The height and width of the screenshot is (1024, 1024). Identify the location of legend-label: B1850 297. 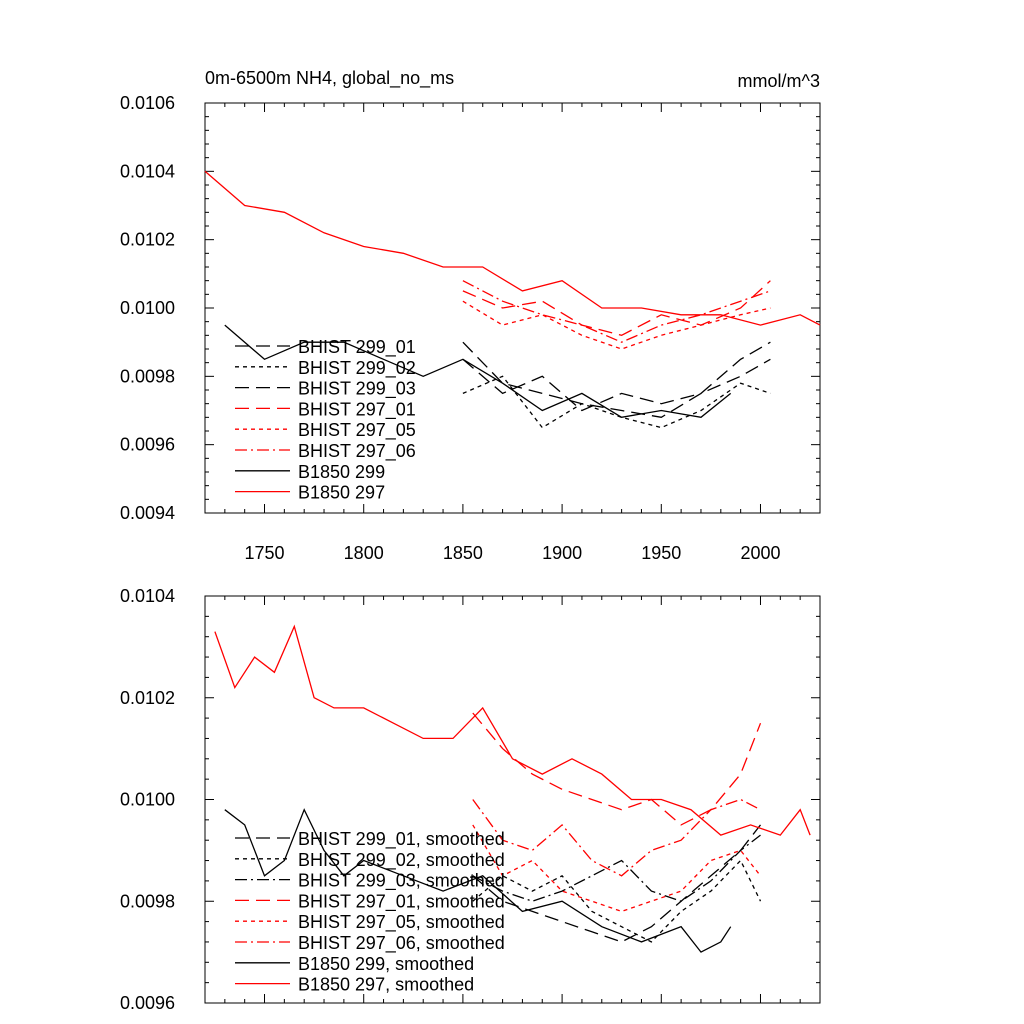
(341, 493).